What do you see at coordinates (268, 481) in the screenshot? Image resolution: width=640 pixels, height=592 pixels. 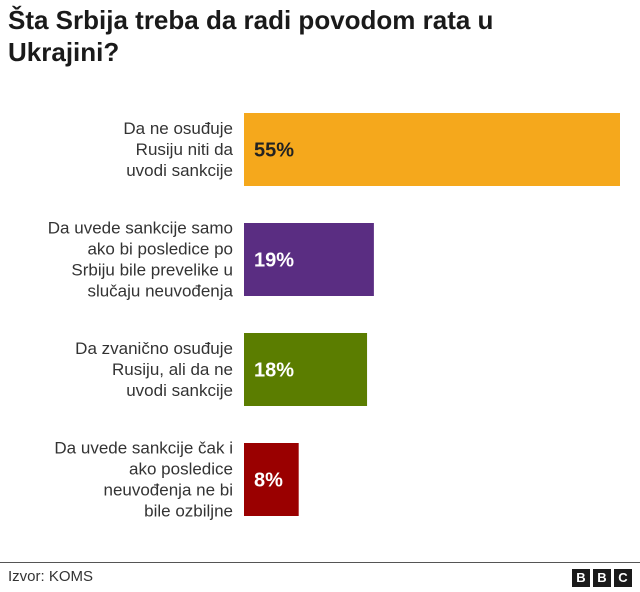 I see `bar-value-label: 8%` at bounding box center [268, 481].